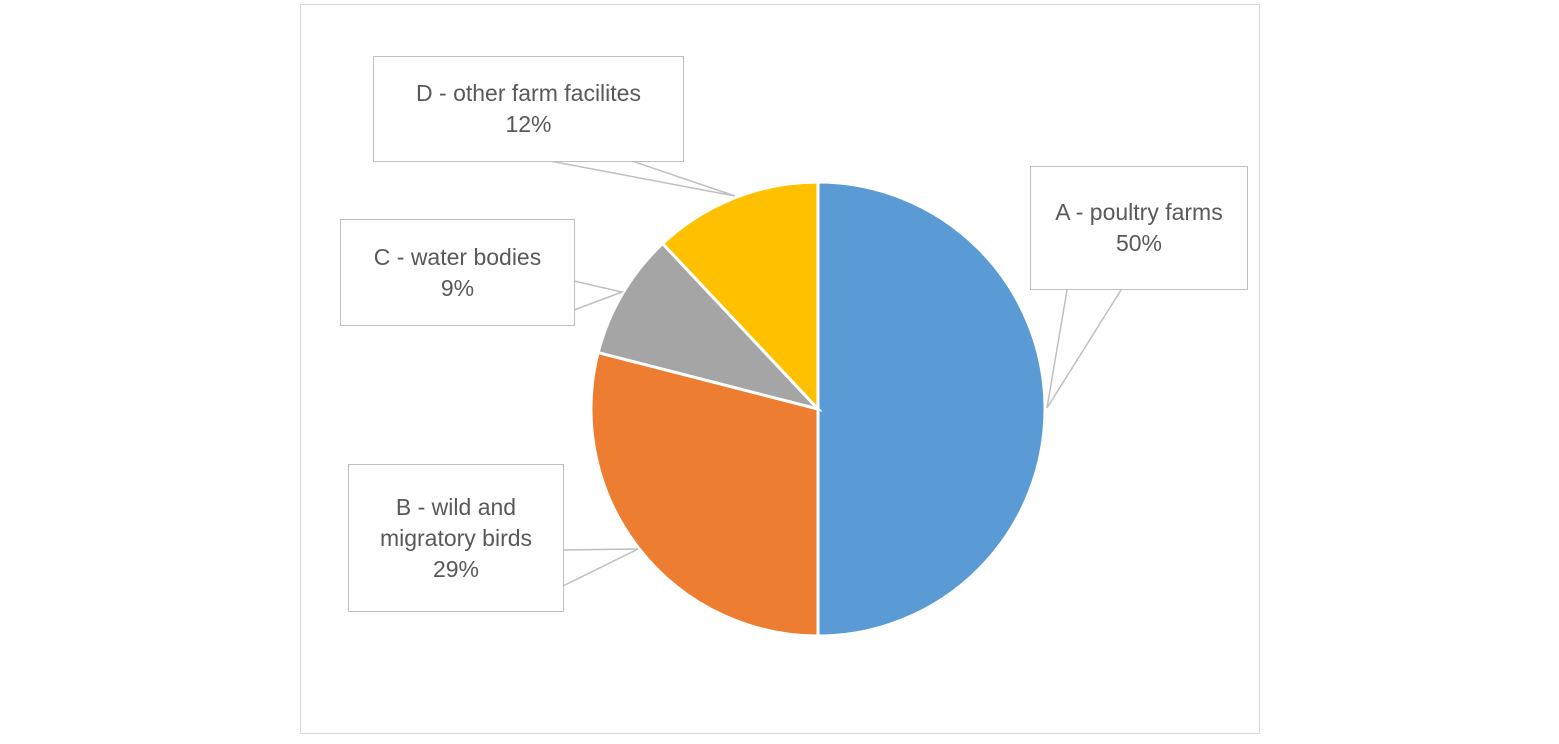 This screenshot has width=1559, height=744. What do you see at coordinates (456, 568) in the screenshot?
I see `value-label: 29%` at bounding box center [456, 568].